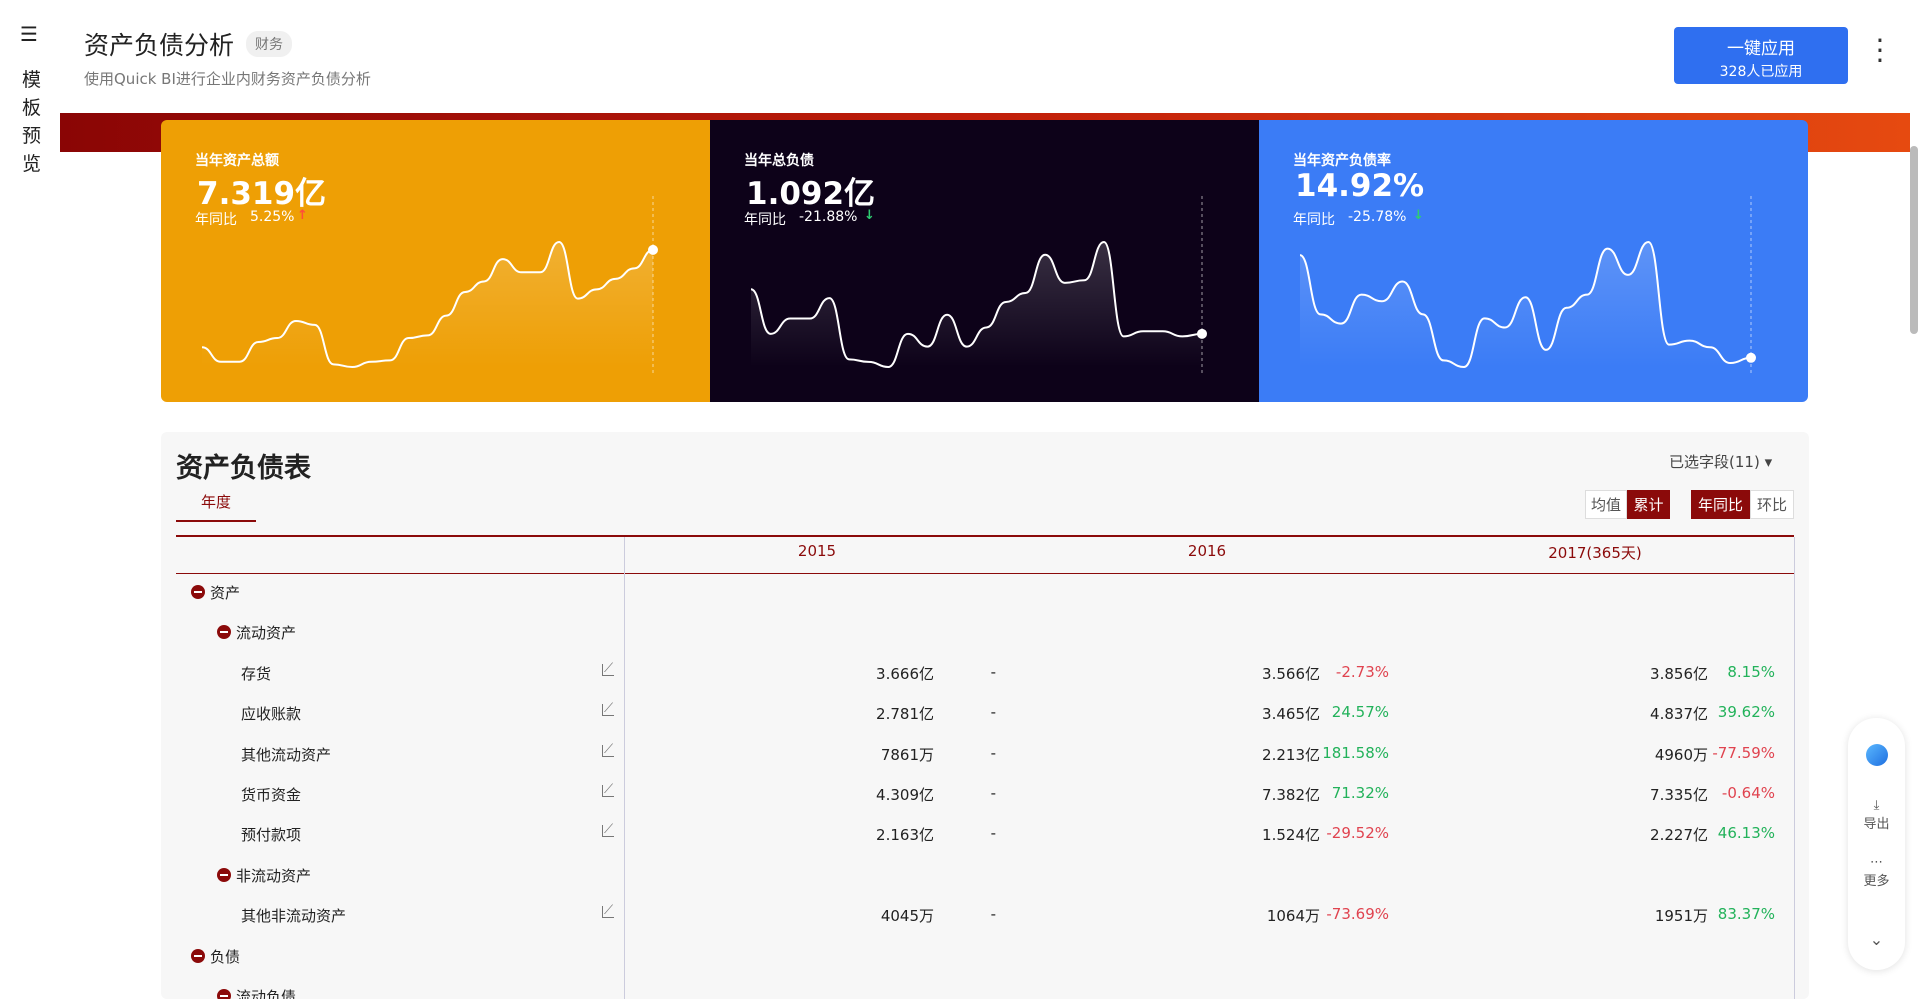  I want to click on collapse-button: ⌄, so click(1876, 939).